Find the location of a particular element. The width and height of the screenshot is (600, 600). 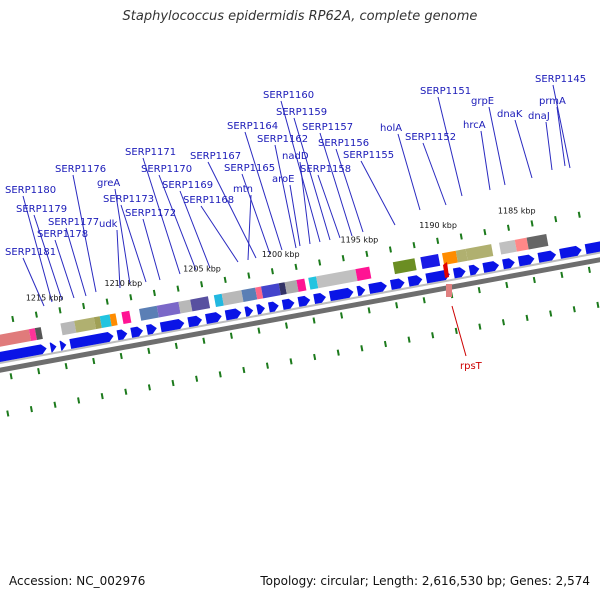

gene-label: SERP1157 is located at coordinates (327, 127).